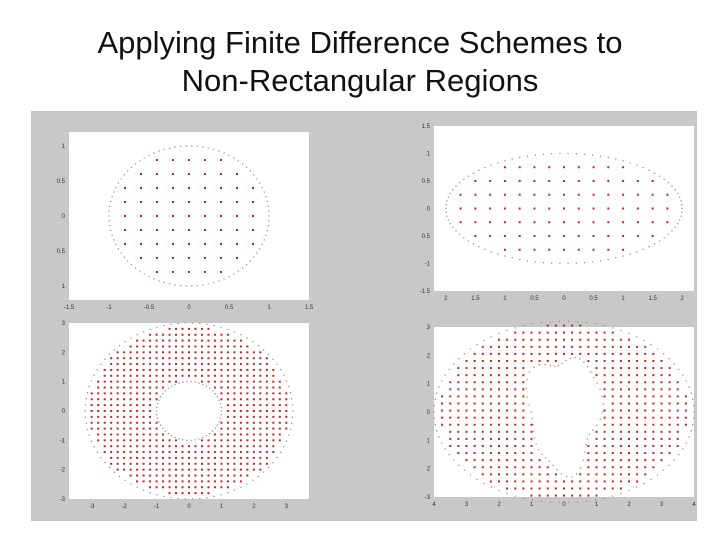 The image size is (720, 540). What do you see at coordinates (189, 308) in the screenshot?
I see `x-tick-label: 0` at bounding box center [189, 308].